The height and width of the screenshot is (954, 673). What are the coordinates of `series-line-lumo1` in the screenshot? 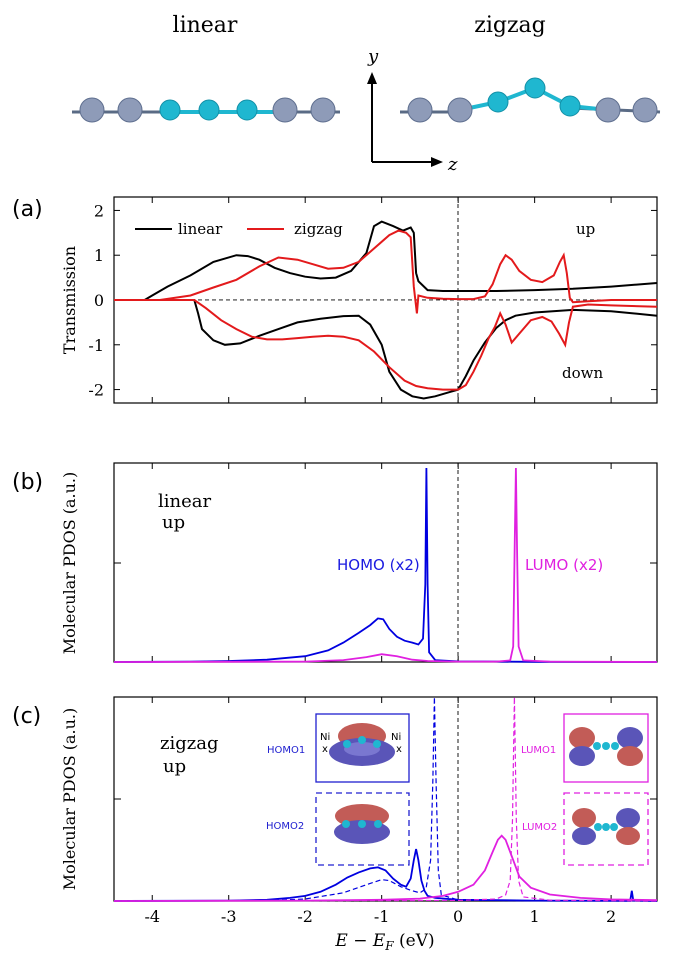 It's located at (385, 868).